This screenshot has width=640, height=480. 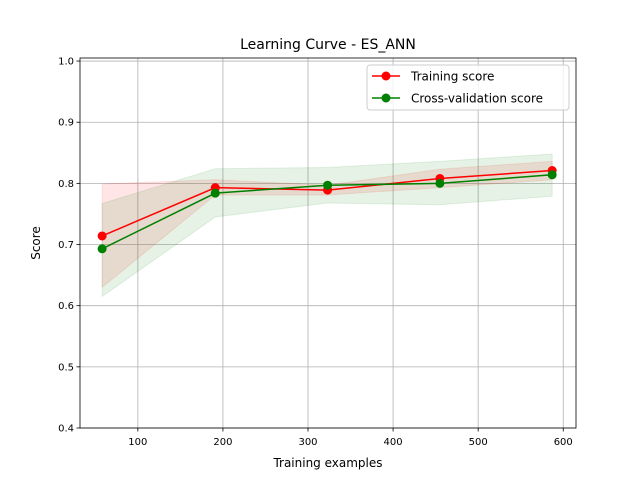 What do you see at coordinates (137, 442) in the screenshot?
I see `x-tick-label: 100` at bounding box center [137, 442].